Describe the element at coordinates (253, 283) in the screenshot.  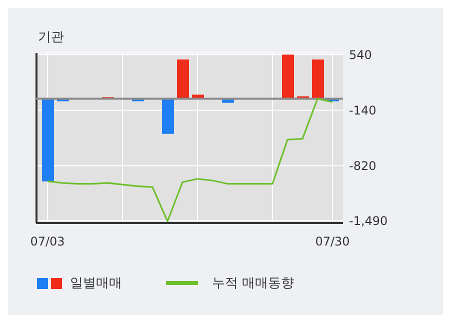
I see `legend-label: 누적 매매동향` at that location.